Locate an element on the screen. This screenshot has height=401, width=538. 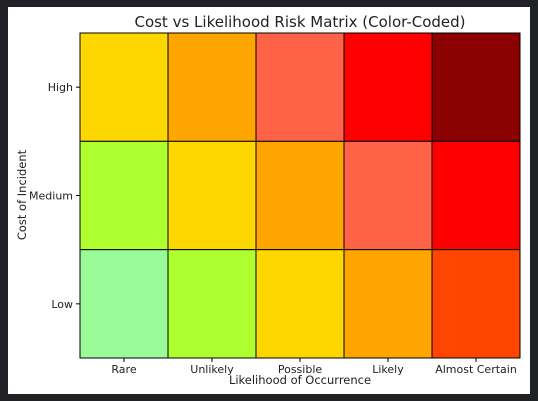
x-axis-ticks: Rare Unlikely Possible Likely Almost Certain is located at coordinates (314, 367).